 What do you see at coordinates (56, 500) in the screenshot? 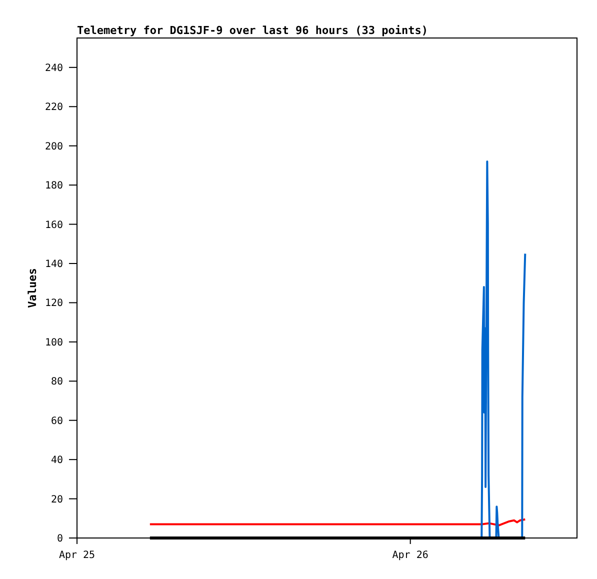
I see `y-tick-label: 20` at bounding box center [56, 500].